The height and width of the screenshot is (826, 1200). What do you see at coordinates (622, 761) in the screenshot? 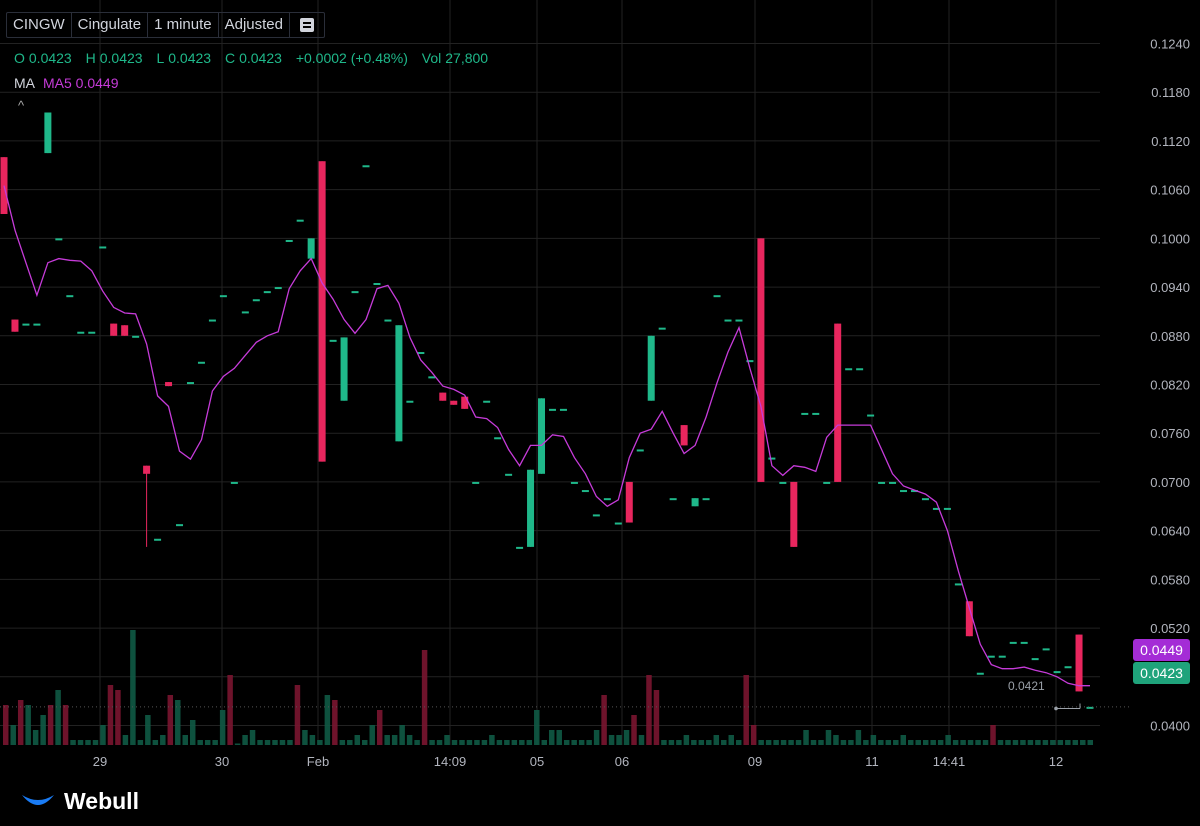
I see `x-tick-label: 06` at bounding box center [622, 761].